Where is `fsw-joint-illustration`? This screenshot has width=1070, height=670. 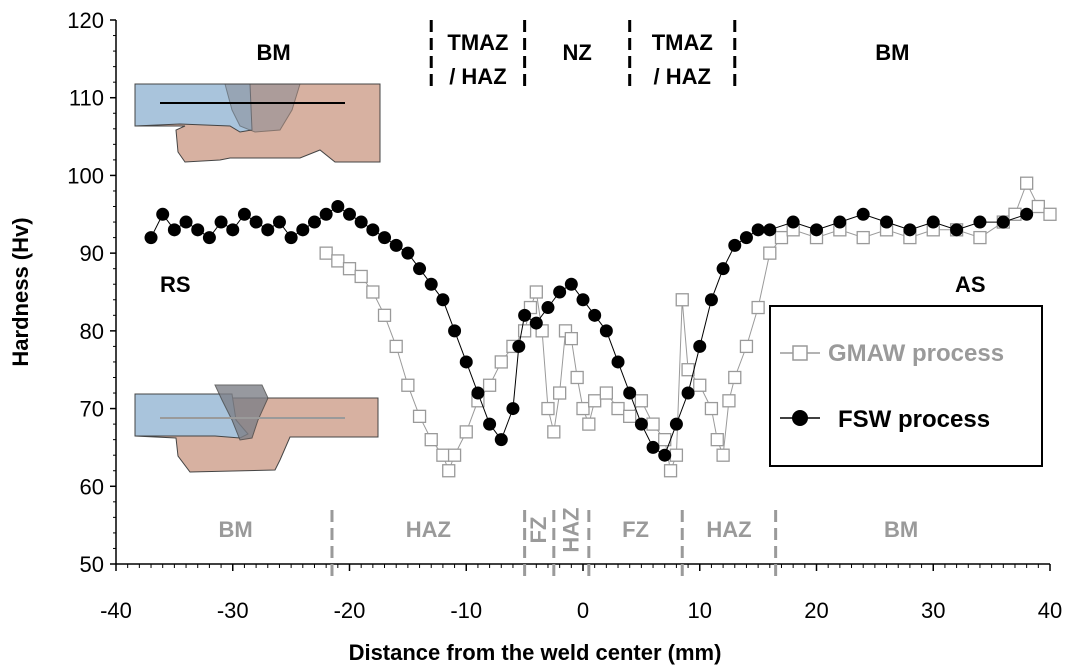
fsw-joint-illustration is located at coordinates (257, 123).